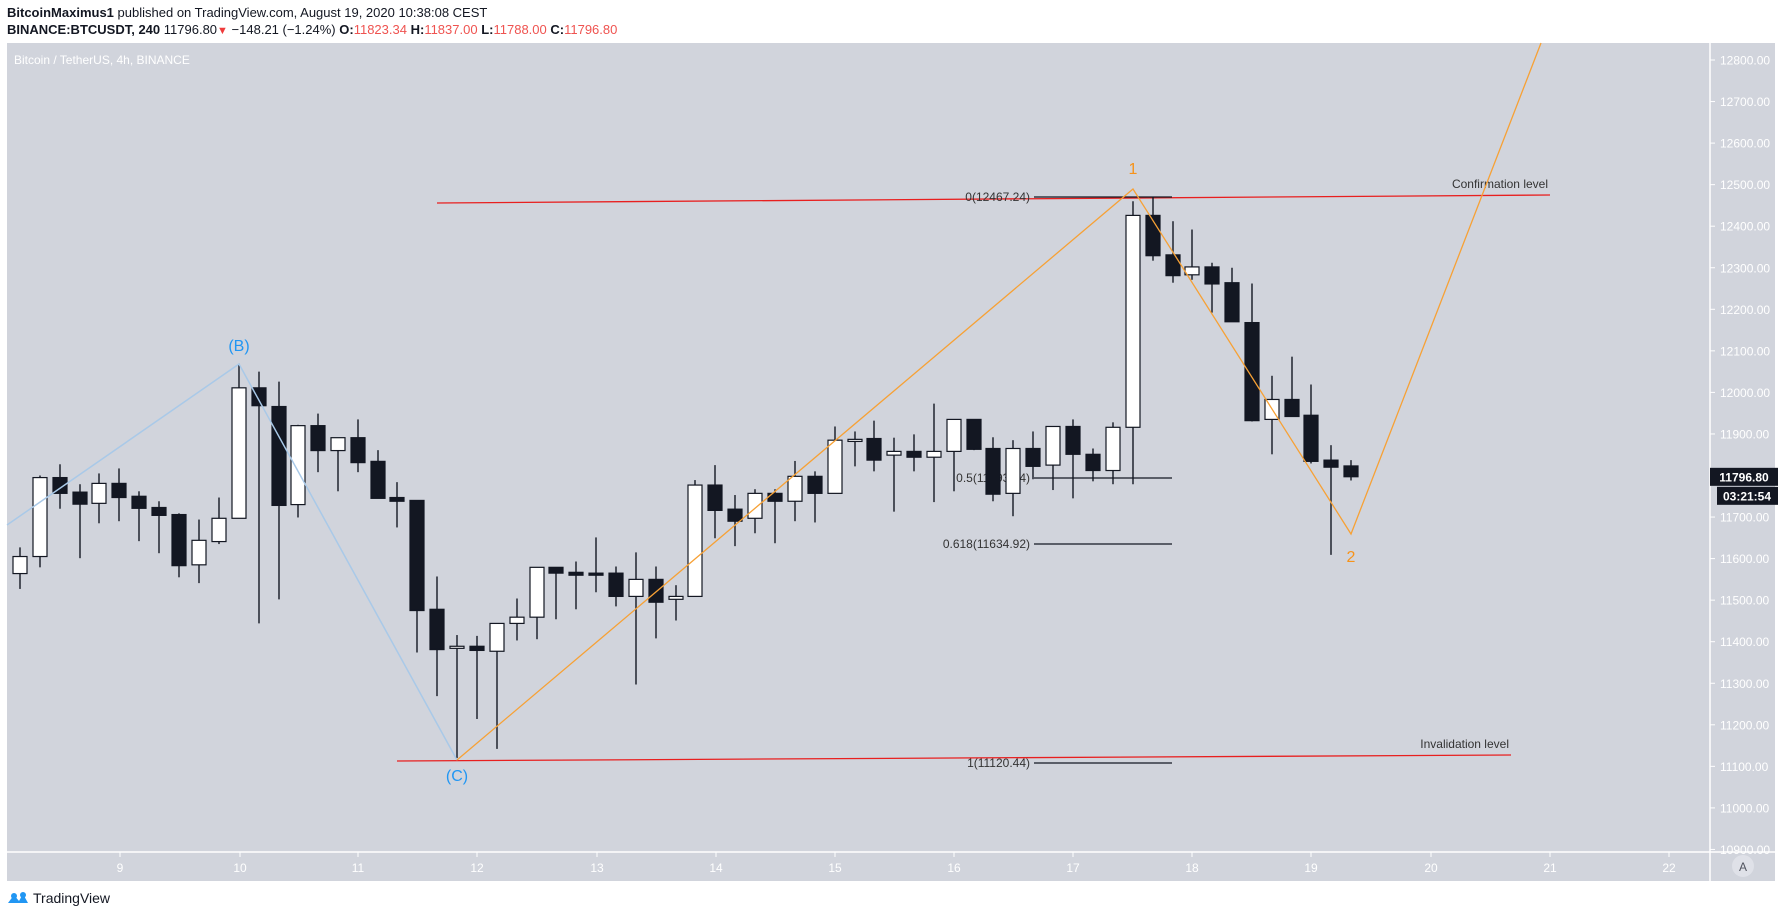 The height and width of the screenshot is (918, 1783). What do you see at coordinates (520, 29) in the screenshot?
I see `low-value: 11788.00` at bounding box center [520, 29].